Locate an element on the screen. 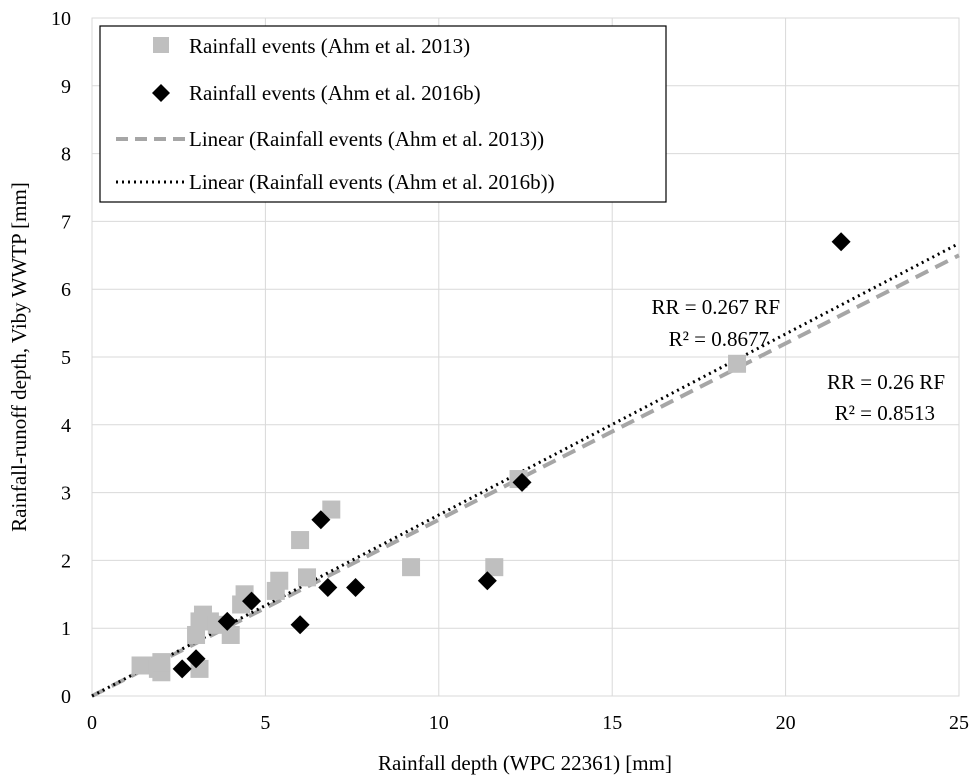 This screenshot has height=782, width=977. y-tick-label: 1 is located at coordinates (66, 629).